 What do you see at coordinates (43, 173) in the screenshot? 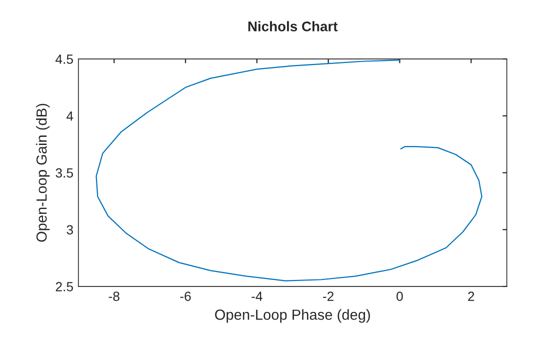
I see `y-axis-title: Open-Loop Gain (dB)` at bounding box center [43, 173].